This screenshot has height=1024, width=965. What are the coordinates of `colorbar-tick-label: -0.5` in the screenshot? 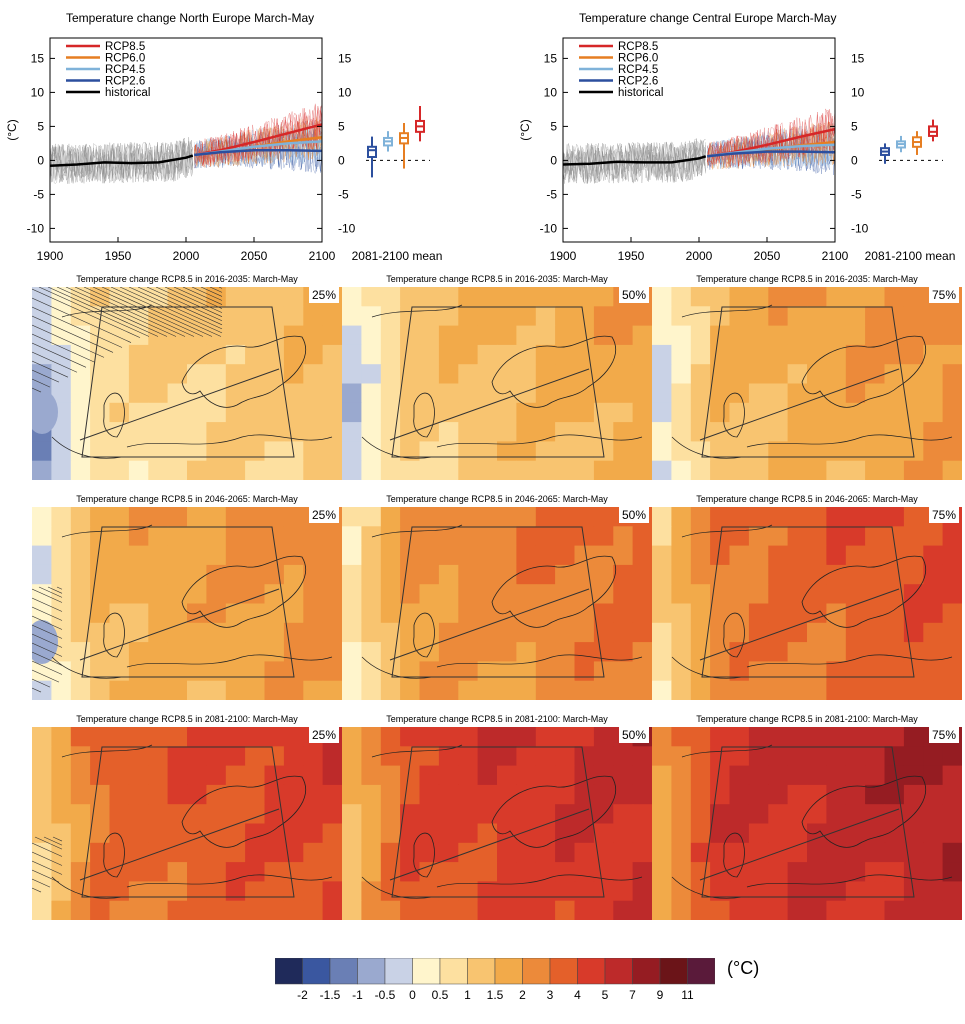 It's located at (385, 995).